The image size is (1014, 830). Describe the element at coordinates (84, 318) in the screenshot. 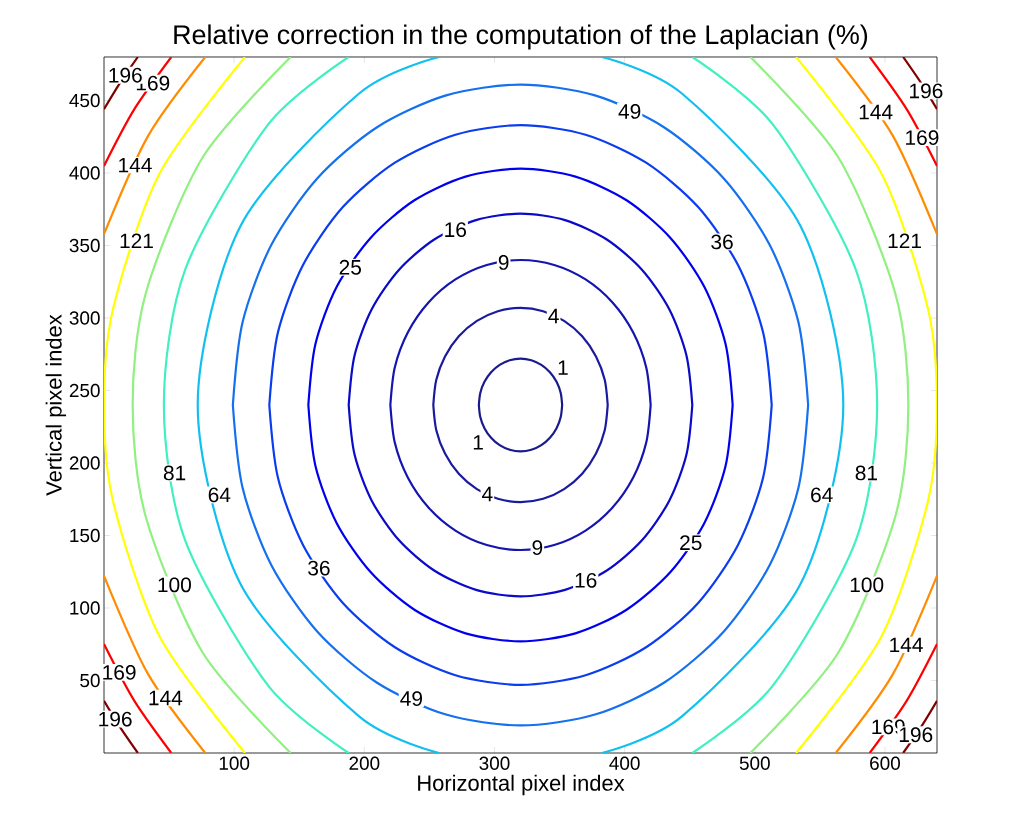

I see `y-tick-label: 300` at that location.